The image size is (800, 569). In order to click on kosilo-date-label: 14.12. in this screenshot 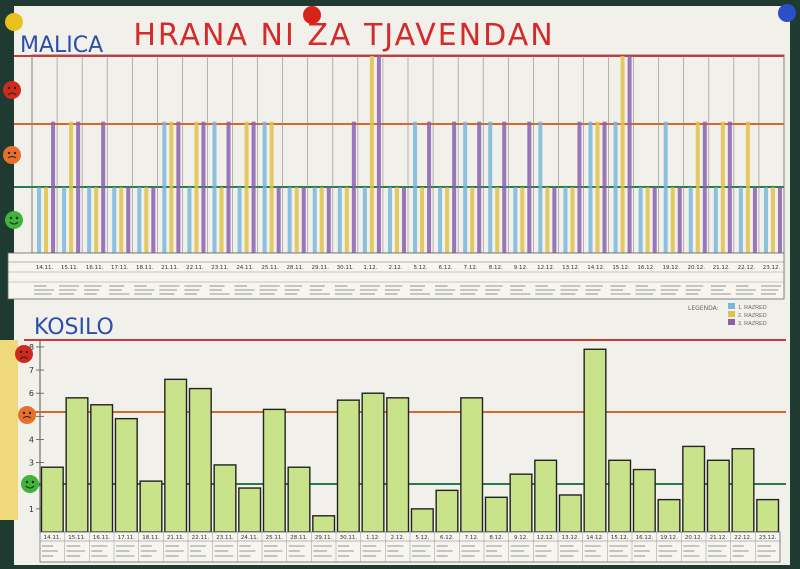, I will do `click(595, 538)`.